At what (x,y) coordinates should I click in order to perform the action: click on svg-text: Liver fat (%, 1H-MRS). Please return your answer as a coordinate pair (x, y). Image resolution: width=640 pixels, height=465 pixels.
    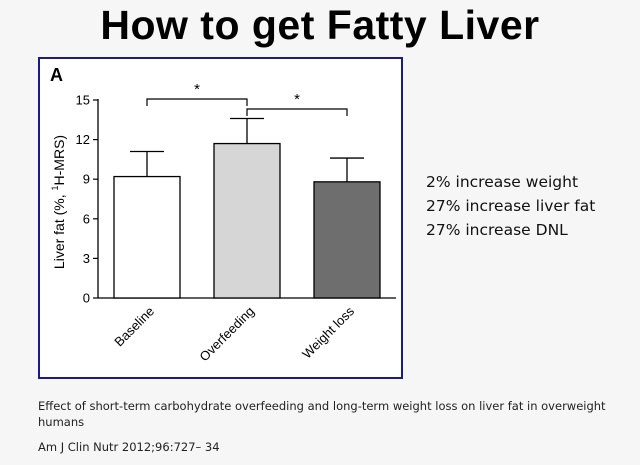
    Looking at the image, I should click on (58, 202).